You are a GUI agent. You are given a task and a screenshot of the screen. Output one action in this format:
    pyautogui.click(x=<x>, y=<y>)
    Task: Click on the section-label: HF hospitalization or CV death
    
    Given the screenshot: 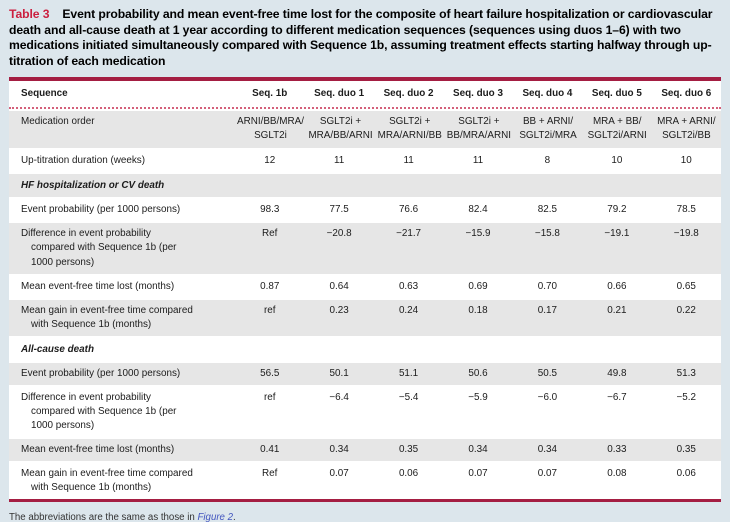 What is the action you would take?
    pyautogui.click(x=93, y=186)
    